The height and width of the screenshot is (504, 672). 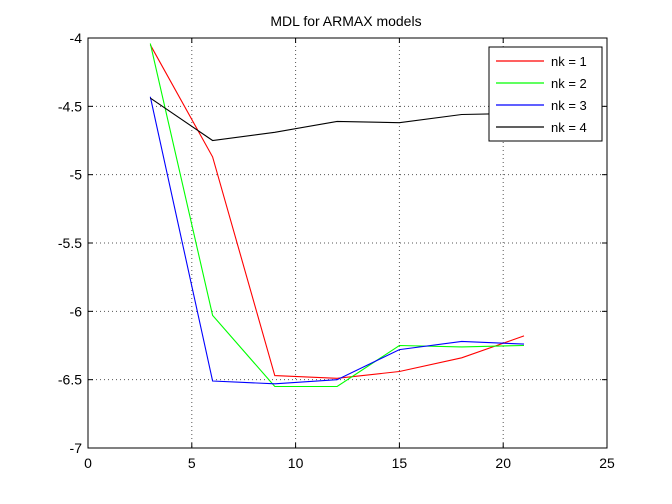 What do you see at coordinates (76, 38) in the screenshot?
I see `y-tick-label: -4` at bounding box center [76, 38].